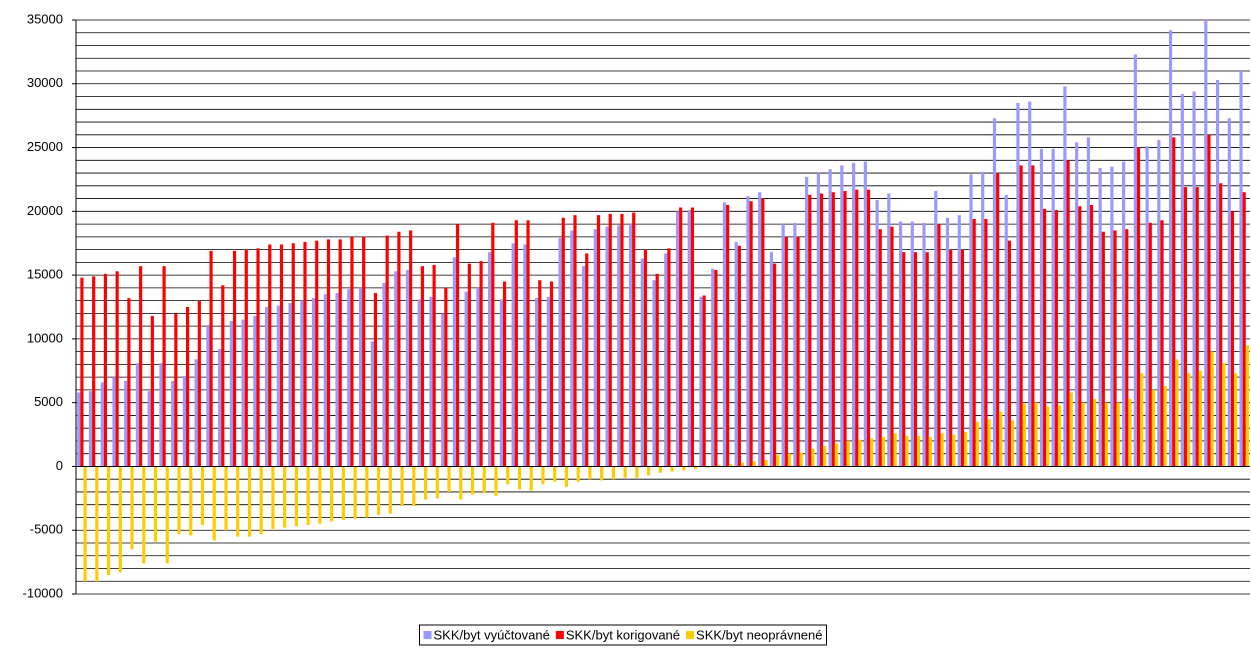  I want to click on y-tick-label: 5000, so click(48, 401).